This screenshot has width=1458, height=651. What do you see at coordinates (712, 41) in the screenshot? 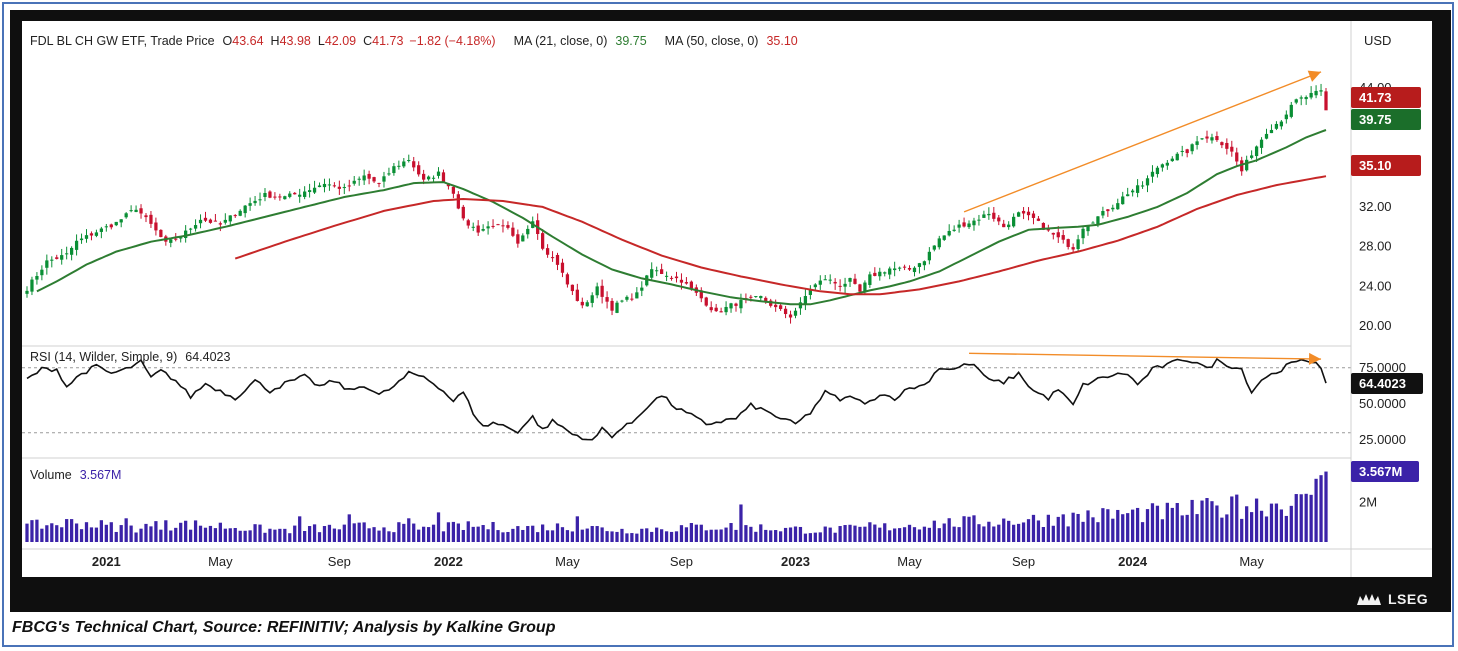
I see `legend-ma50-label: MA (50, close, 0)` at bounding box center [712, 41].